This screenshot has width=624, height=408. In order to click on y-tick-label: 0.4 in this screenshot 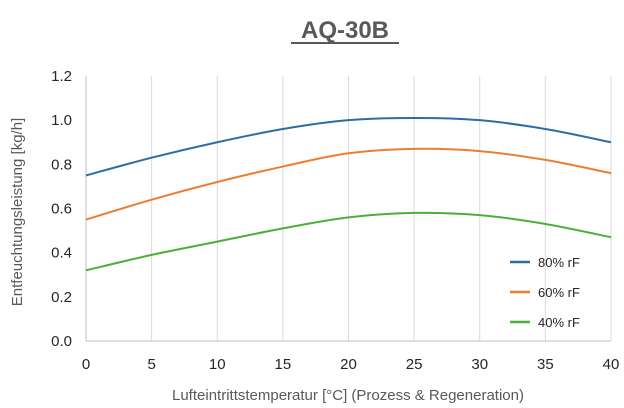, I will do `click(61, 253)`.